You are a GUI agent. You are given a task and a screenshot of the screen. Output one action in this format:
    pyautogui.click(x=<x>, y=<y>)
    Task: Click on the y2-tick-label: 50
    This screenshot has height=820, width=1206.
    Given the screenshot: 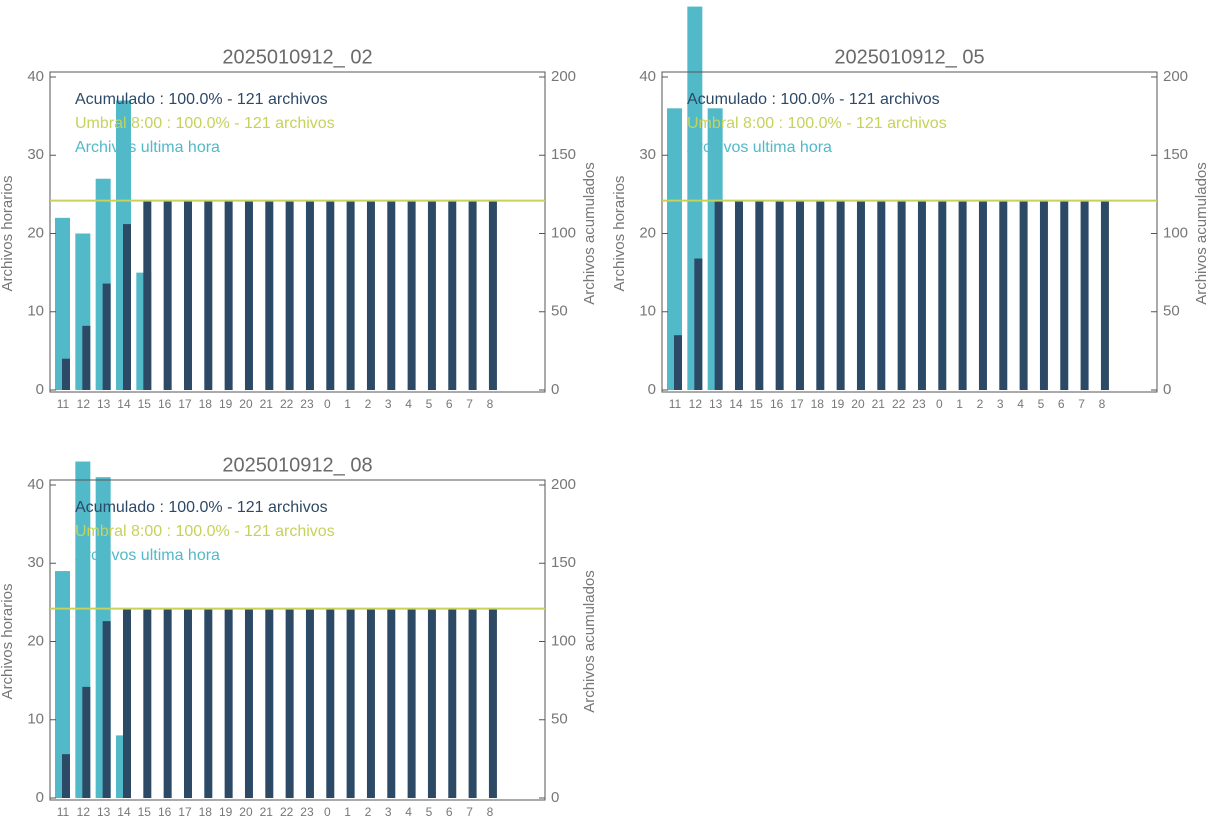 What is the action you would take?
    pyautogui.click(x=1171, y=311)
    